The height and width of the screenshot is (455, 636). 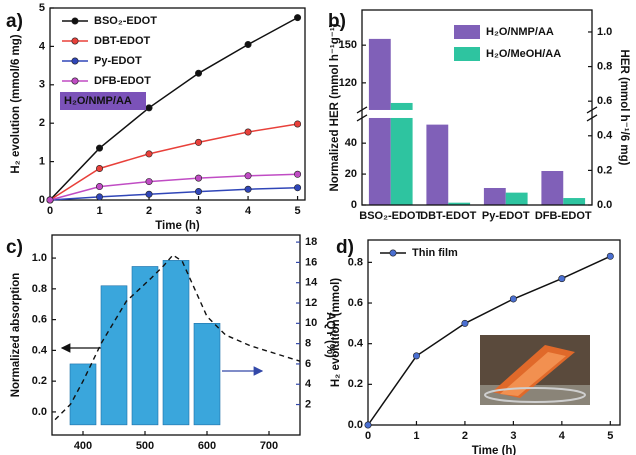 What do you see at coordinates (122, 81) in the screenshot?
I see `legend-label: DFB-EDOT` at bounding box center [122, 81].